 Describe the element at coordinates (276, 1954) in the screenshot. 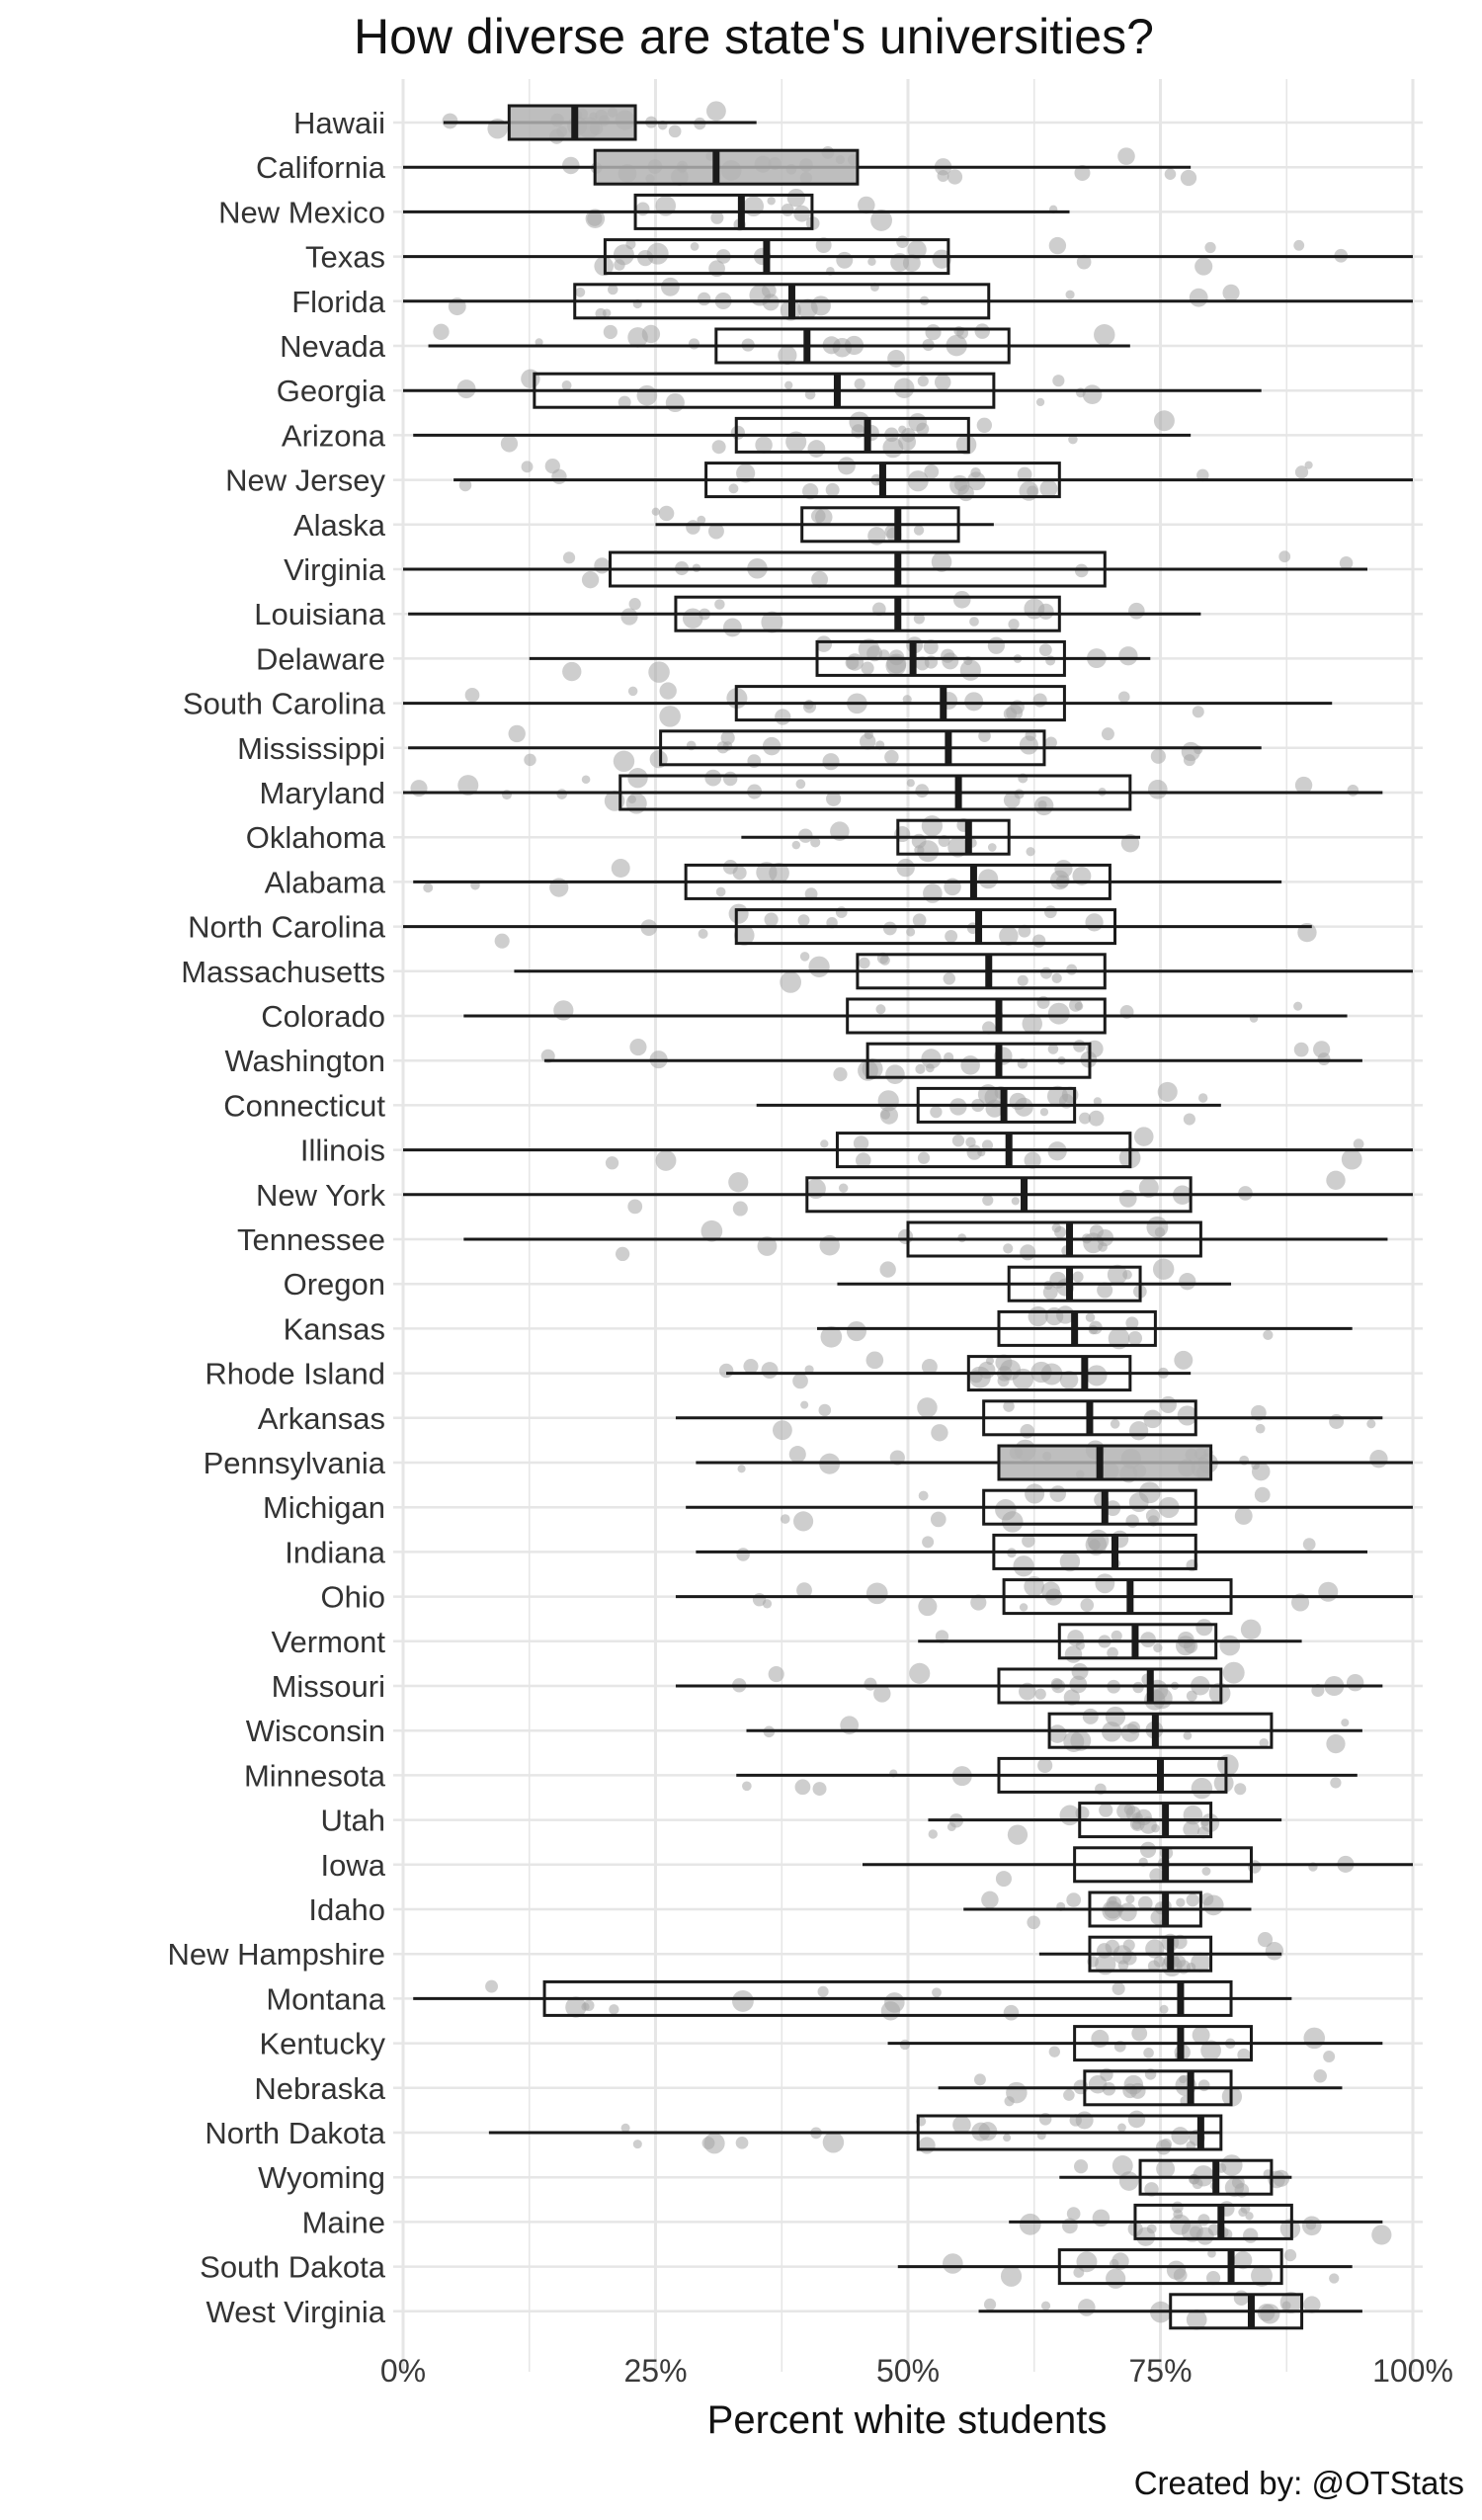

I see `state-label: New Hampshire` at that location.